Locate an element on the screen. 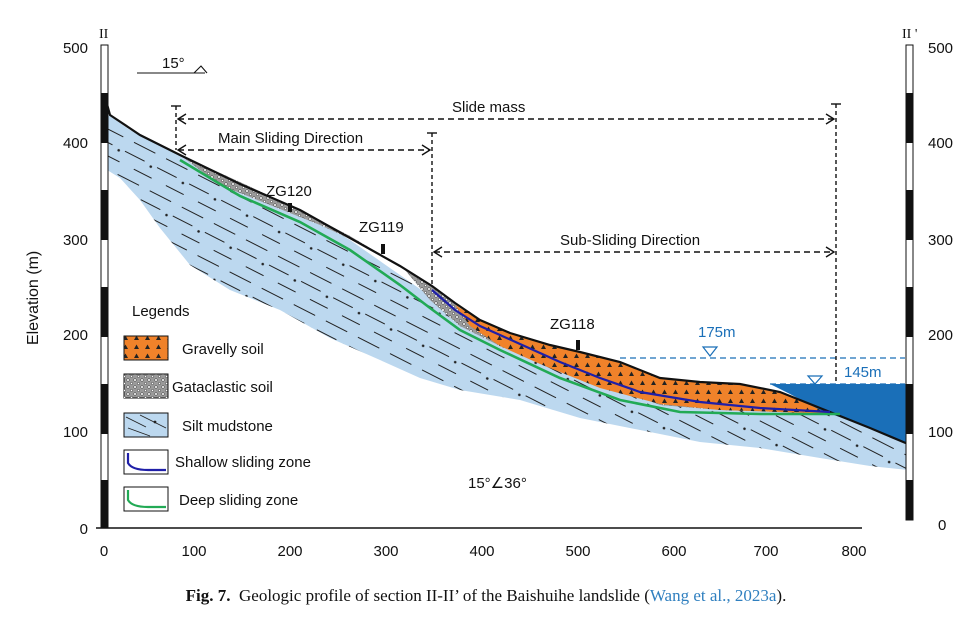 The width and height of the screenshot is (972, 629). y-axis-label: Elevation (m) is located at coordinates (33, 298).